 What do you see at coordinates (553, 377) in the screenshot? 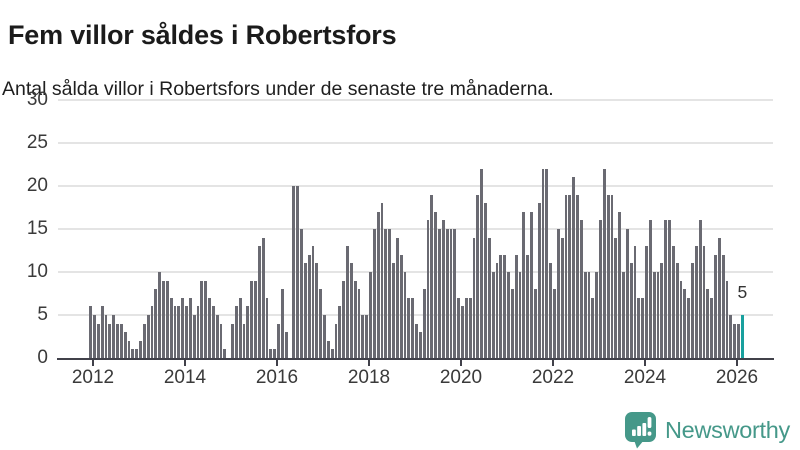
I see `x-axis-tick-label: 2022` at bounding box center [553, 377].